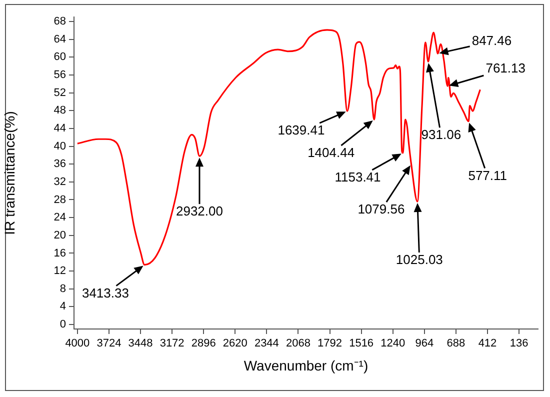 This screenshot has width=550, height=397. I want to click on x-tick-label: 3724, so click(109, 344).